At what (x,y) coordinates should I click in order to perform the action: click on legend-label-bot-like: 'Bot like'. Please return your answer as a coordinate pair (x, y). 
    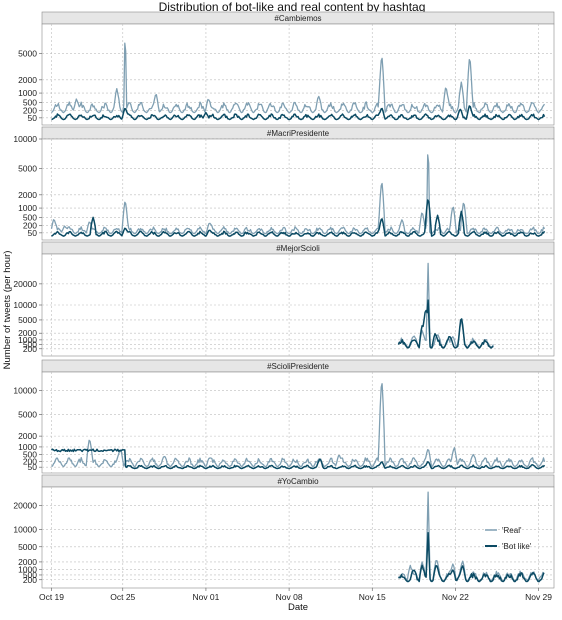
    Looking at the image, I should click on (517, 546).